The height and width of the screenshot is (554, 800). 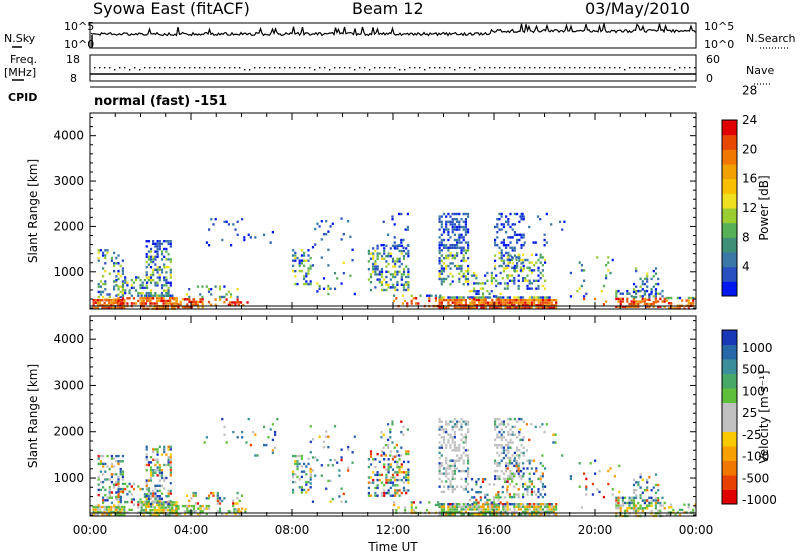 I want to click on nsearch-tick-bottom: 10^0, so click(x=719, y=44).